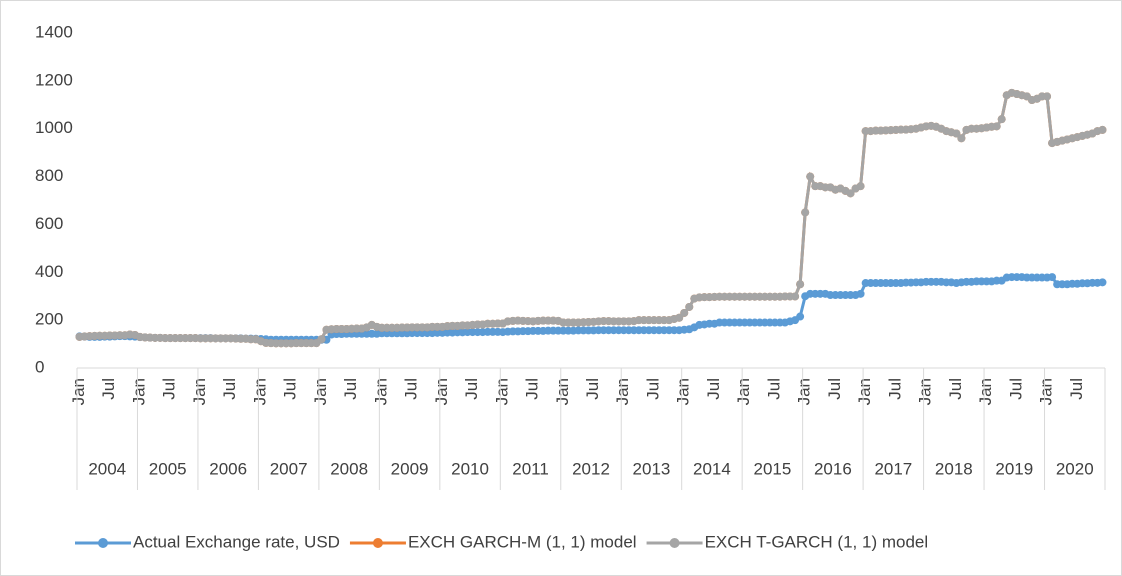 The width and height of the screenshot is (1122, 576). What do you see at coordinates (107, 468) in the screenshot?
I see `year-label: 2004` at bounding box center [107, 468].